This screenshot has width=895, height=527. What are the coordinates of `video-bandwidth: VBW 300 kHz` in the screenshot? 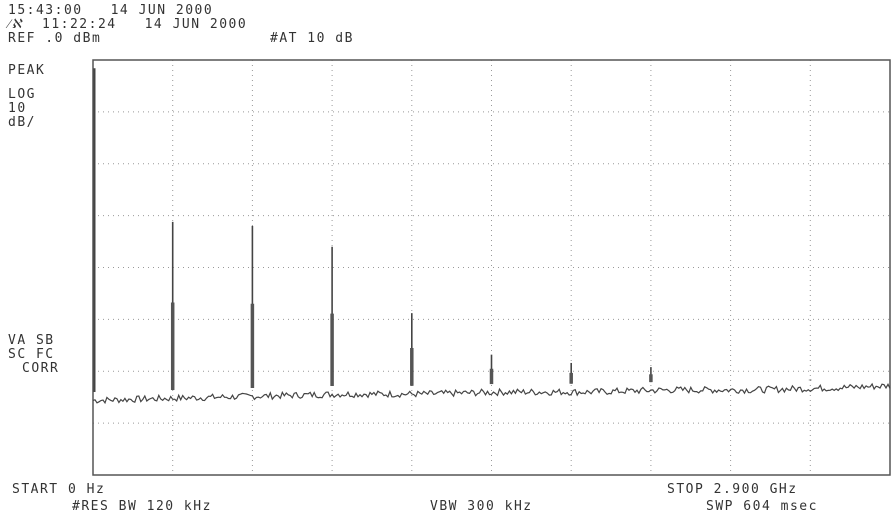 It's located at (481, 506).